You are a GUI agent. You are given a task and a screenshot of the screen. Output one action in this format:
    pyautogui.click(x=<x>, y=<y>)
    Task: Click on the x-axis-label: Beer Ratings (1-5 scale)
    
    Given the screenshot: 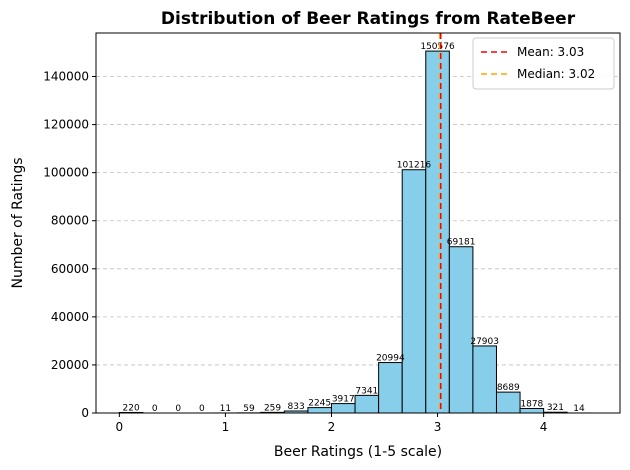 What is the action you would take?
    pyautogui.click(x=358, y=452)
    